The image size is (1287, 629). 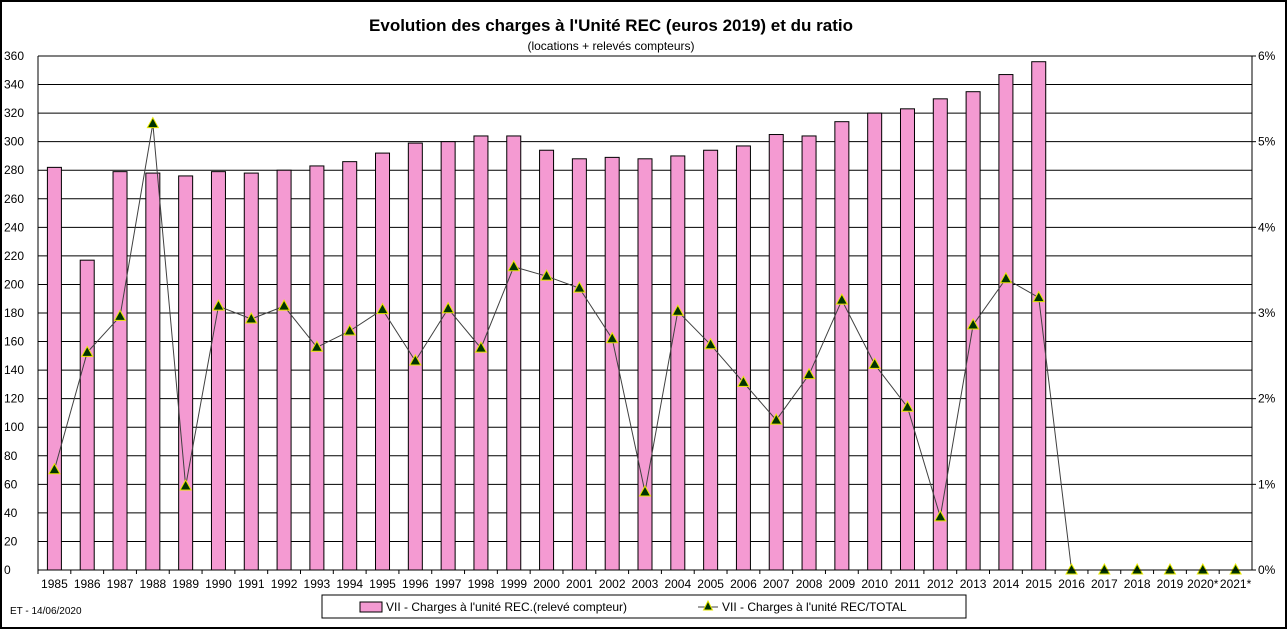 I want to click on y-tick-label: 200, so click(x=14, y=284).